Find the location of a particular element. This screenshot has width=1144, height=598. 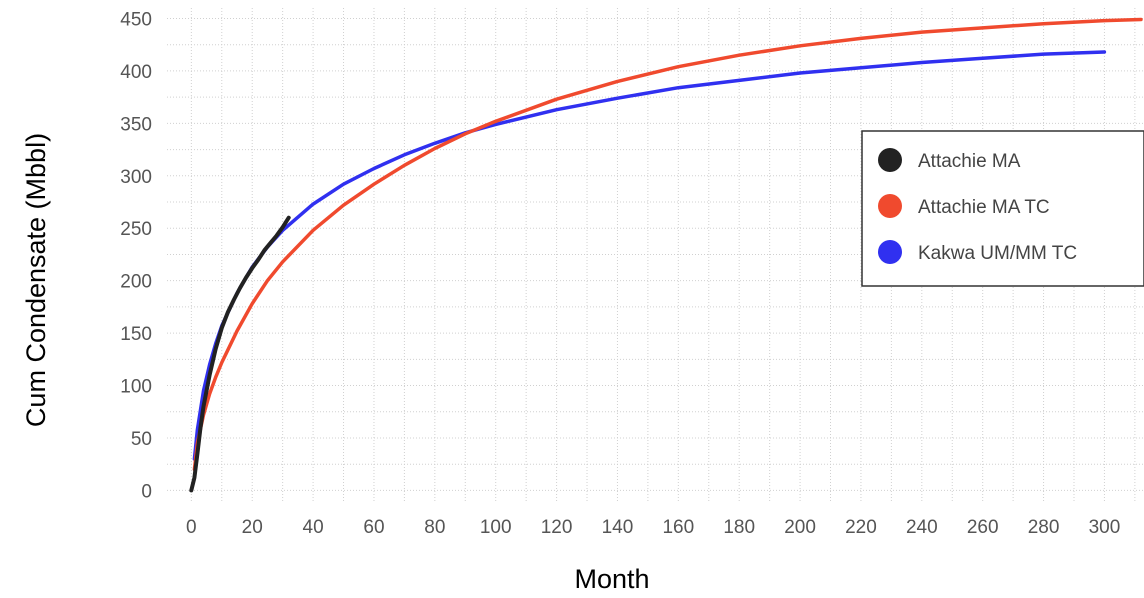

y-tick-label: 450 is located at coordinates (136, 19).